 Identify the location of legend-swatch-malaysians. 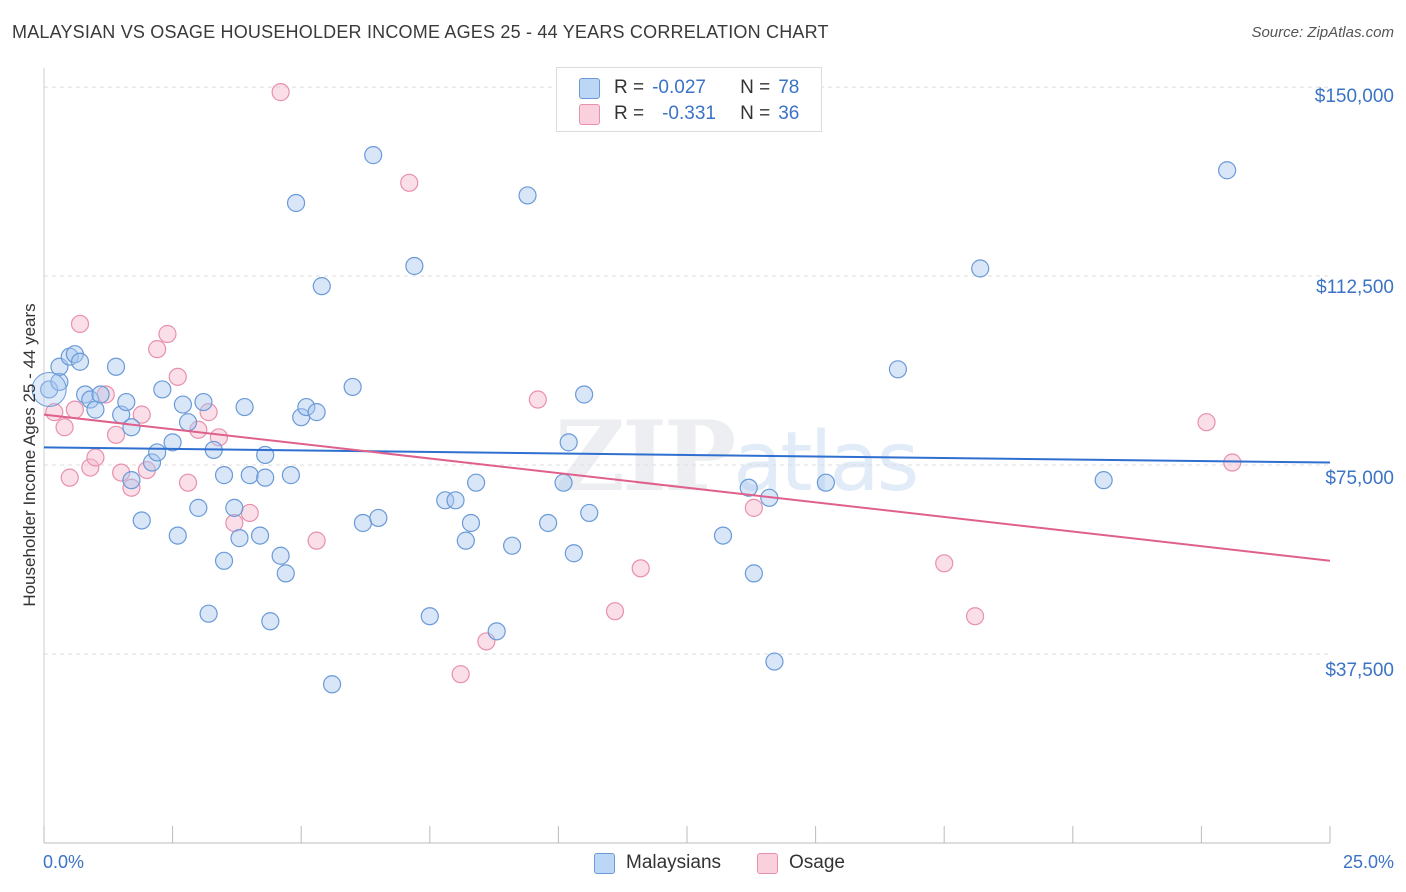
(589, 88).